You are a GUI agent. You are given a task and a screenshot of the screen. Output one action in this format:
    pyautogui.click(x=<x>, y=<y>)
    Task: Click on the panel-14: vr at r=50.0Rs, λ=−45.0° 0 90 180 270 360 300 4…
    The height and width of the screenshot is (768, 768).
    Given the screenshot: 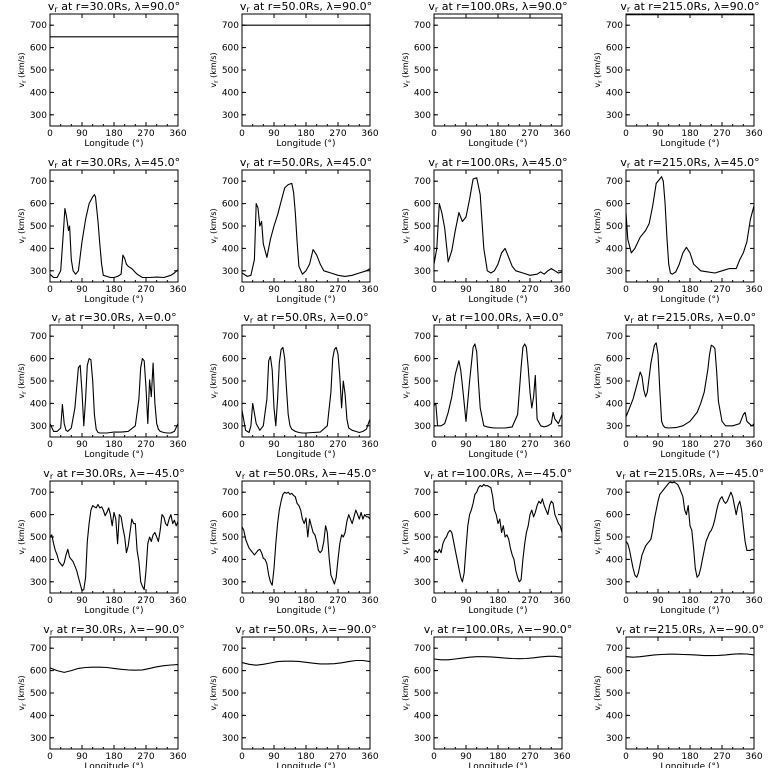 What is the action you would take?
    pyautogui.click(x=294, y=541)
    